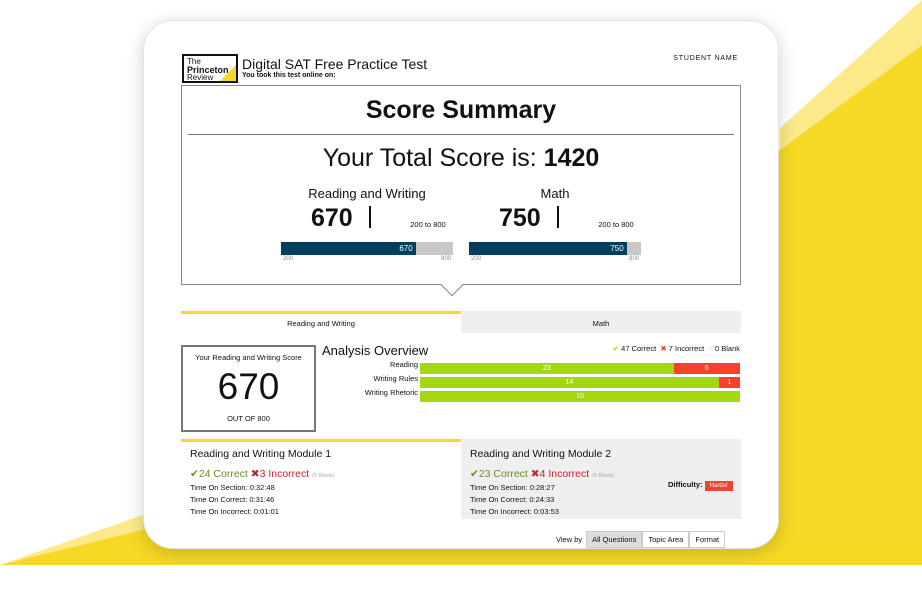 The height and width of the screenshot is (597, 922). I want to click on section-tabs: Reading and Writing Math, so click(461, 322).